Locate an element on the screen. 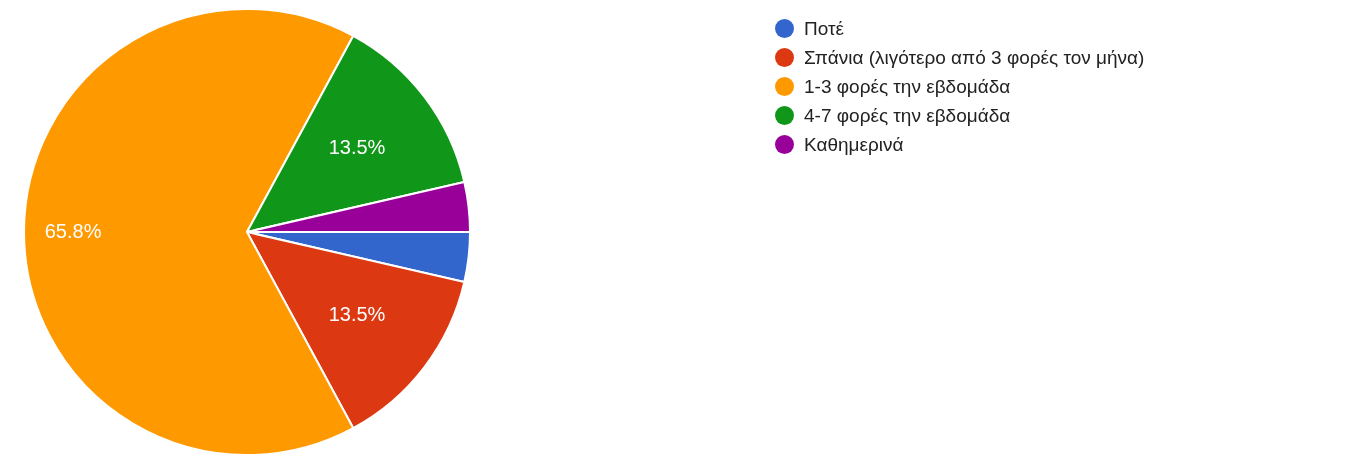 This screenshot has width=1370, height=456. legend-label: 4-7 φορές την εβδομάδα is located at coordinates (907, 115).